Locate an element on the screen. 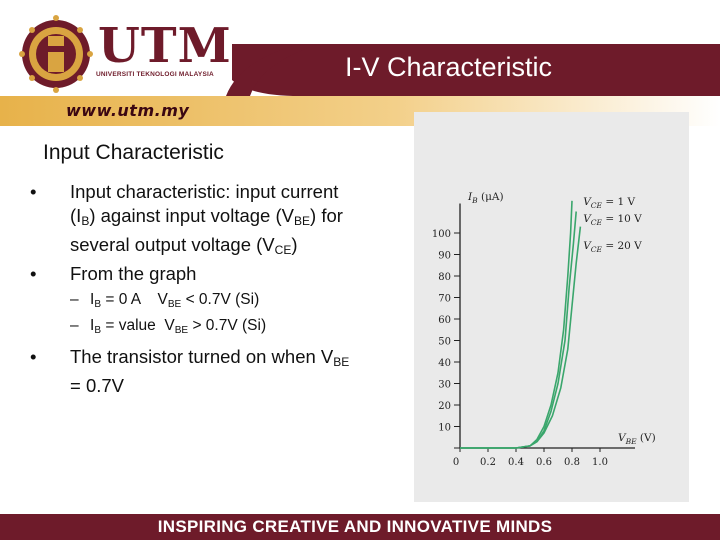  y-tick-label: 70 is located at coordinates (444, 299).